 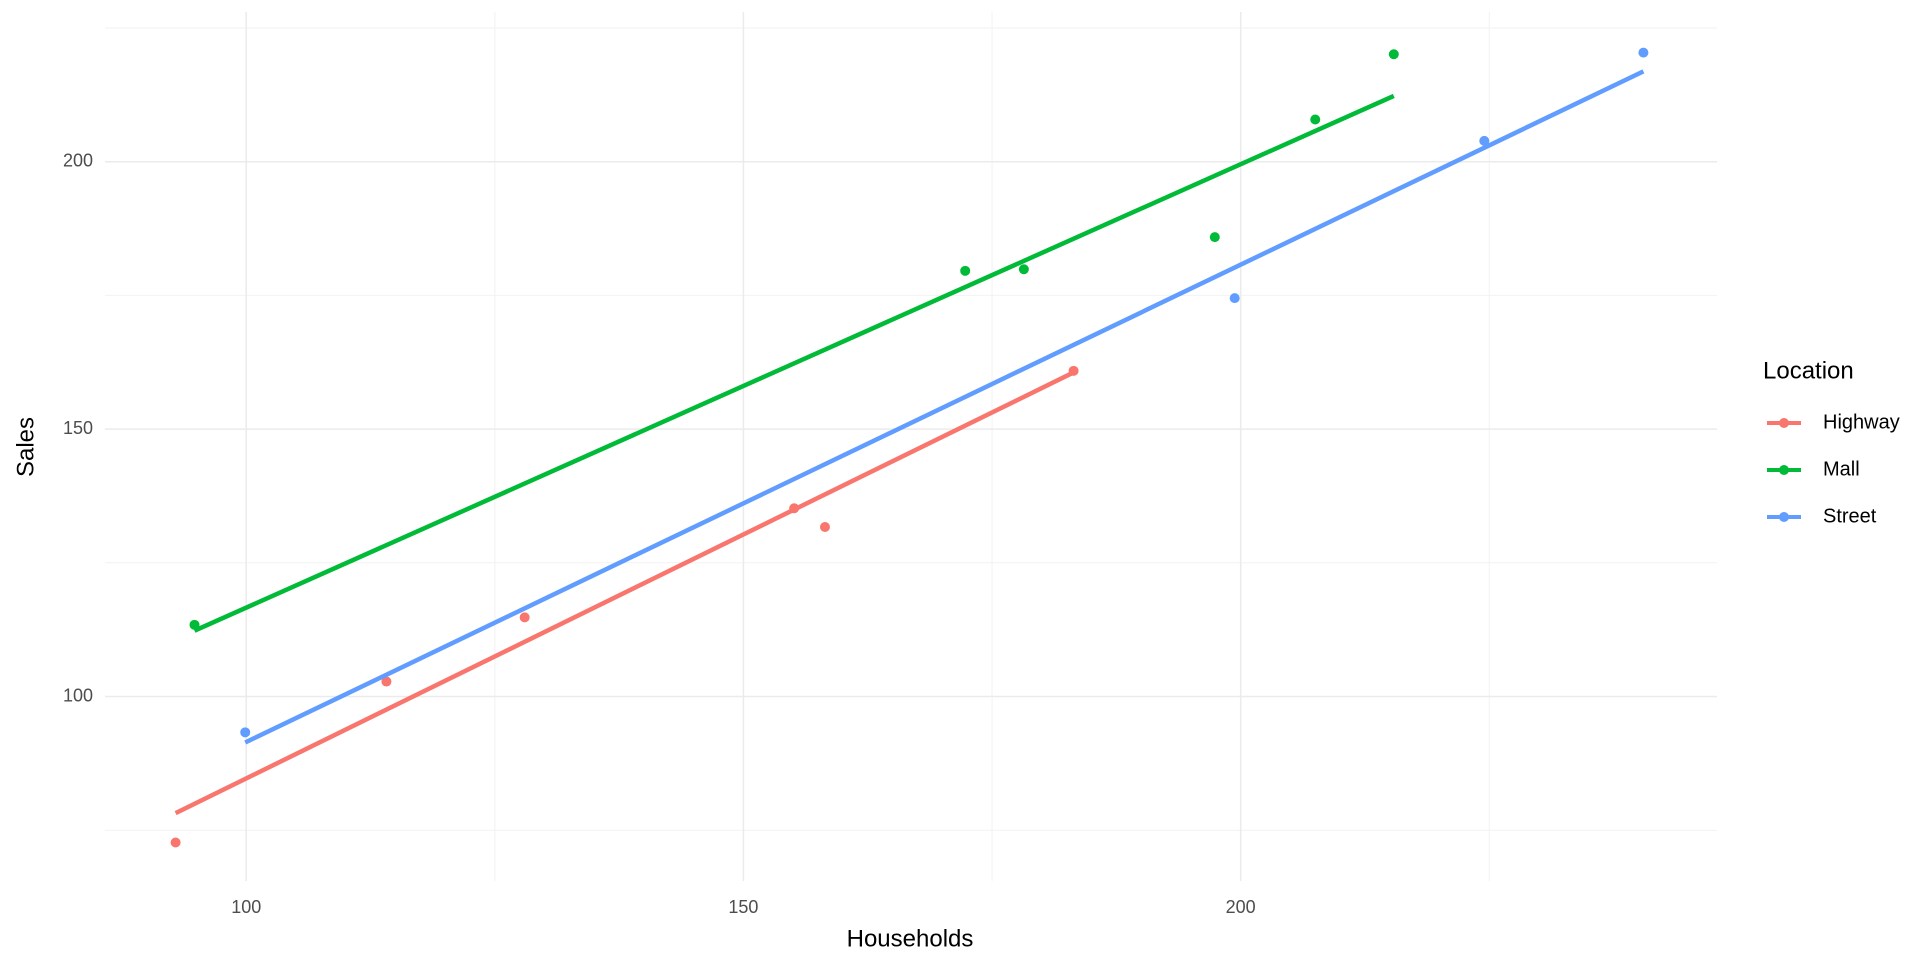 I want to click on legend-label: Mall, so click(x=1841, y=469).